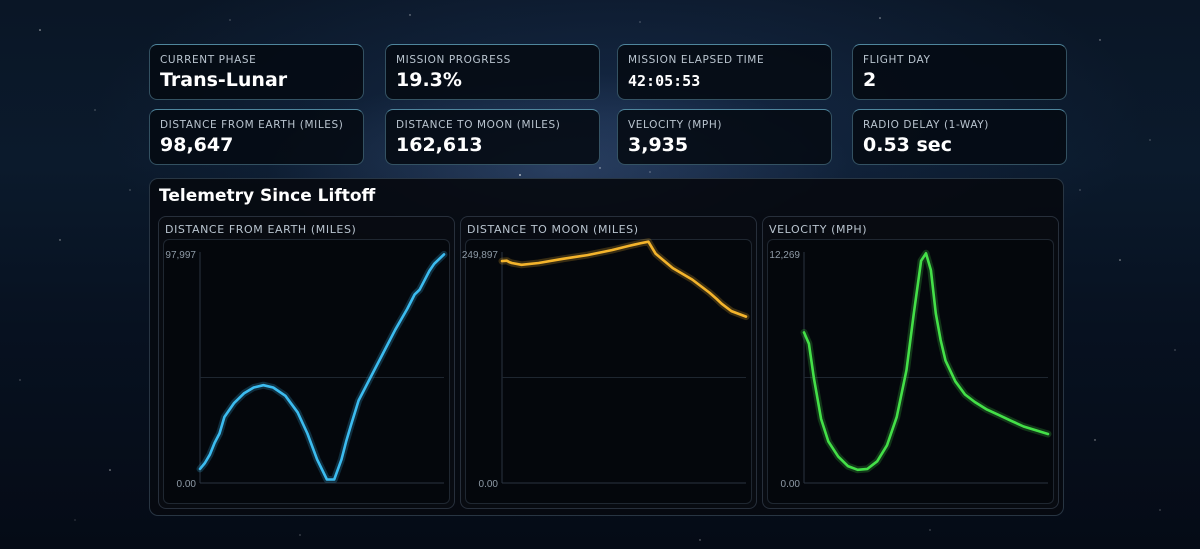  I want to click on stat-label: MISSION ELAPSED TIME, so click(696, 60).